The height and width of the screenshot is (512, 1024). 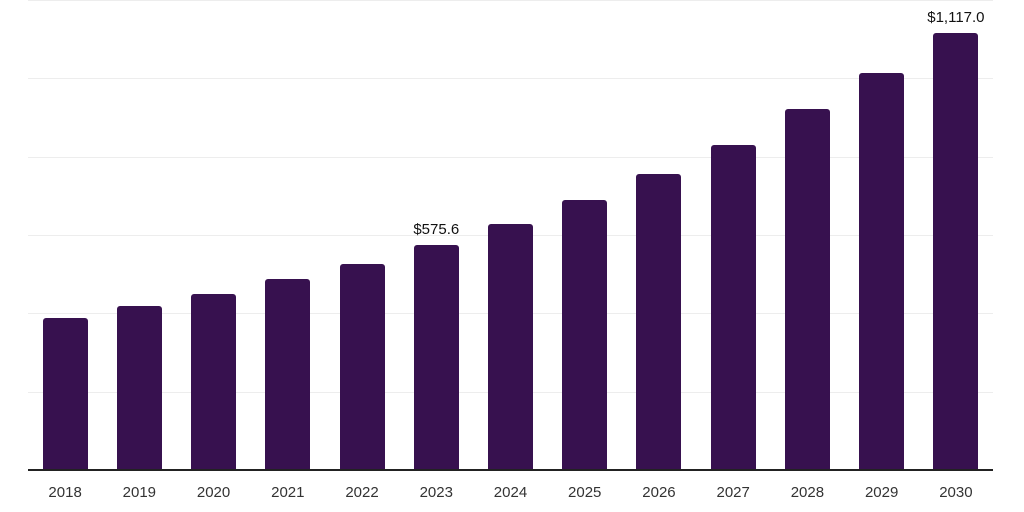 I want to click on bar-2020, so click(x=214, y=381).